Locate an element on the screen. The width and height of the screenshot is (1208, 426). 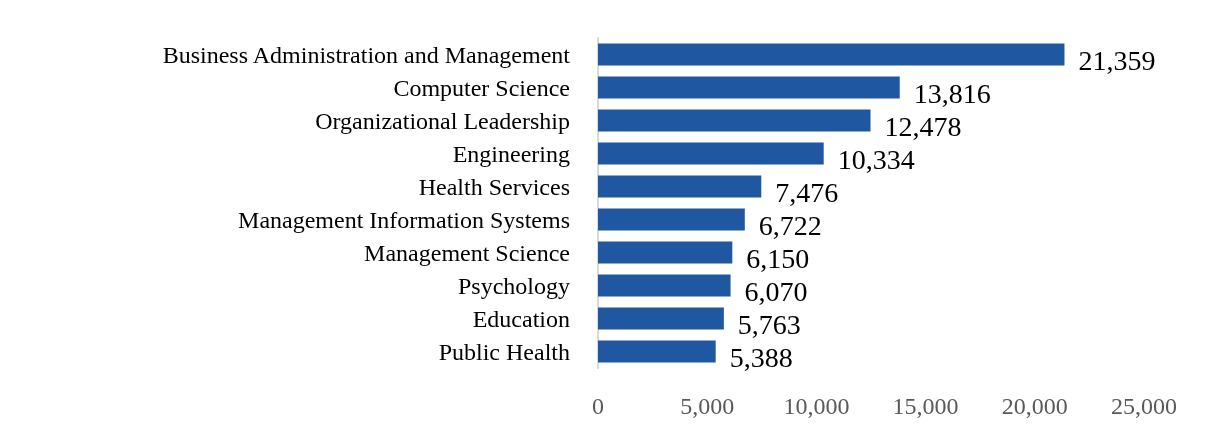
data-label: 10,334 is located at coordinates (876, 159).